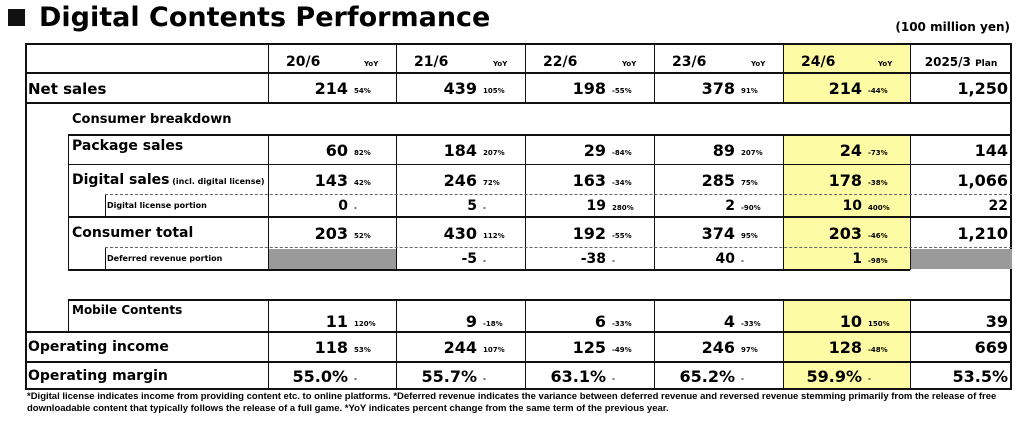  I want to click on value: 11, so click(336, 321).